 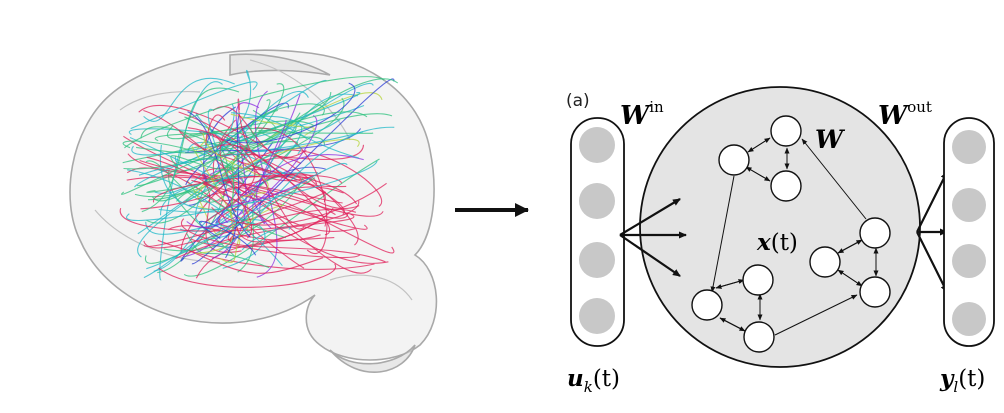 I want to click on input-layer, so click(x=597, y=232).